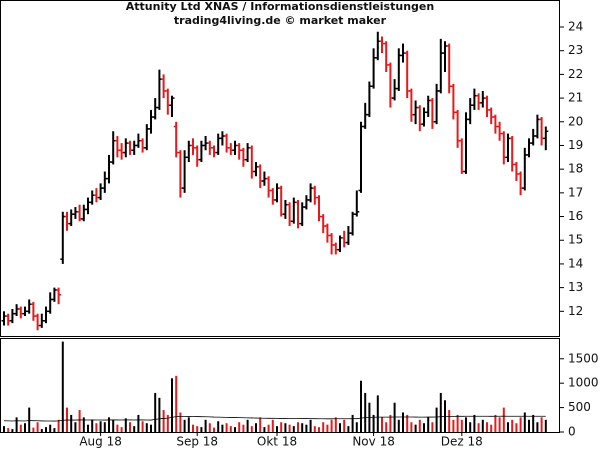  Describe the element at coordinates (572, 432) in the screenshot. I see `y-tick-label: 0` at that location.